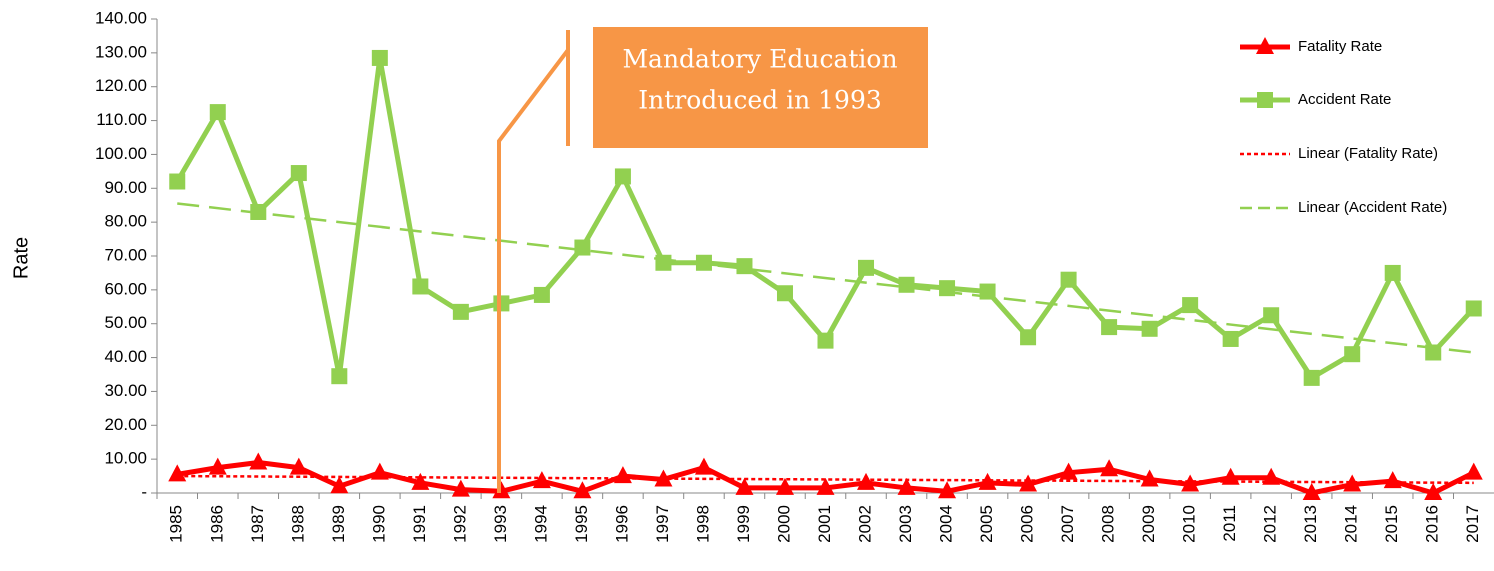 The height and width of the screenshot is (571, 1494). What do you see at coordinates (1344, 99) in the screenshot?
I see `legend-label: Accident Rate` at bounding box center [1344, 99].